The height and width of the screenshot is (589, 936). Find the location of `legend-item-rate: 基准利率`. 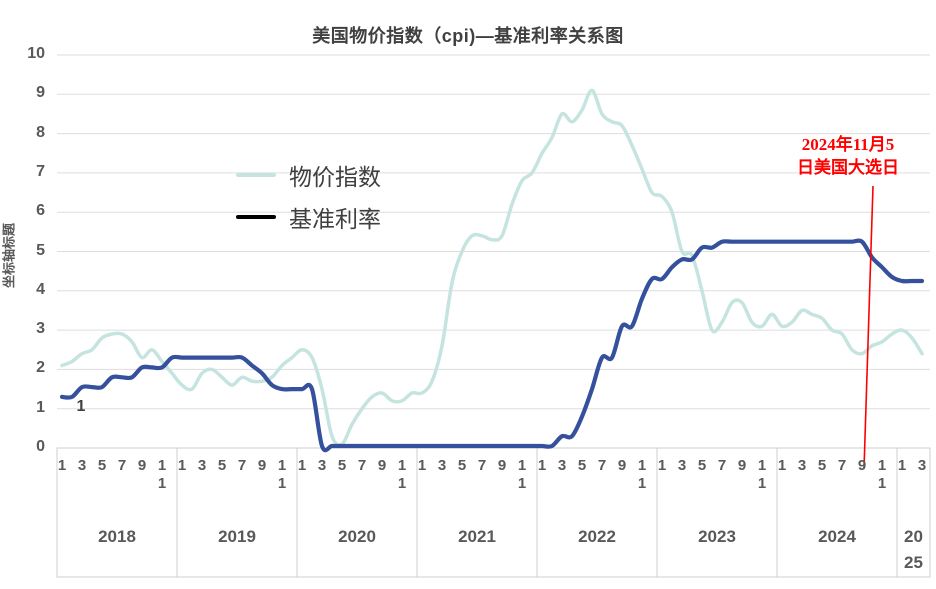

legend-item-rate: 基准利率 is located at coordinates (308, 217).